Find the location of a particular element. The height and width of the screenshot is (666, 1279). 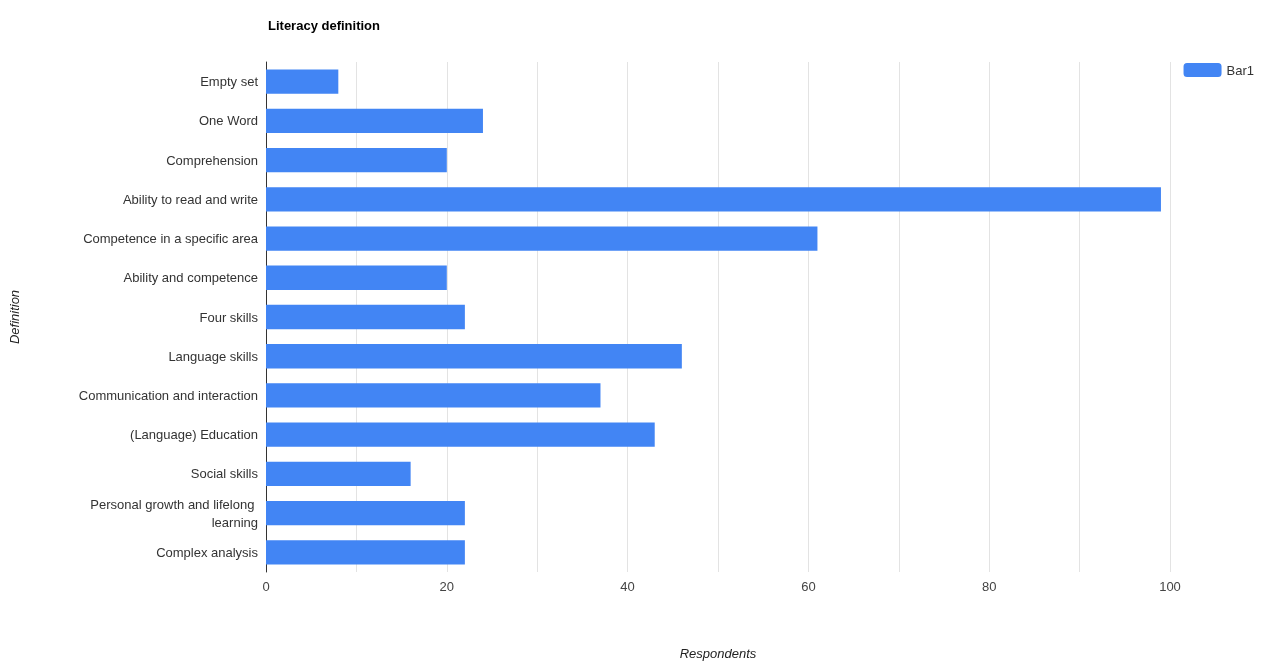

x-tick-label: 60 is located at coordinates (808, 586).